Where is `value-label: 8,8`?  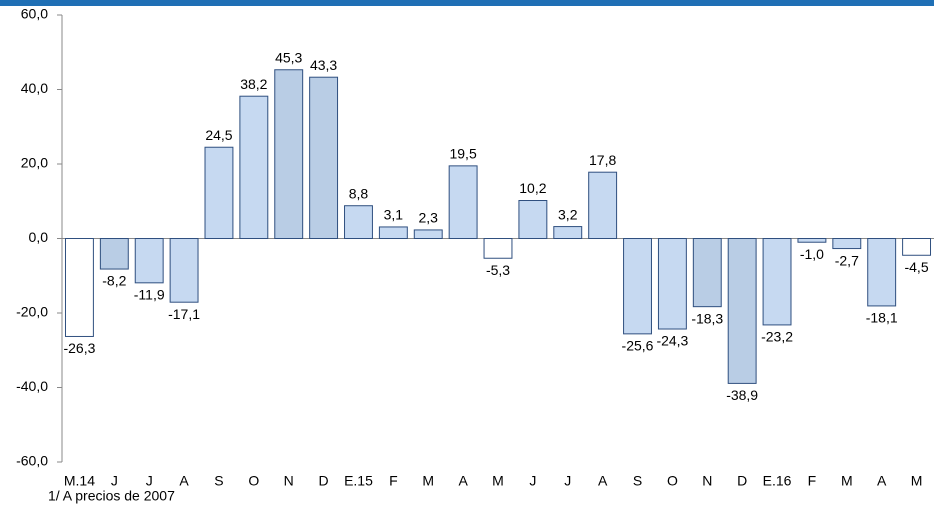
value-label: 8,8 is located at coordinates (359, 193).